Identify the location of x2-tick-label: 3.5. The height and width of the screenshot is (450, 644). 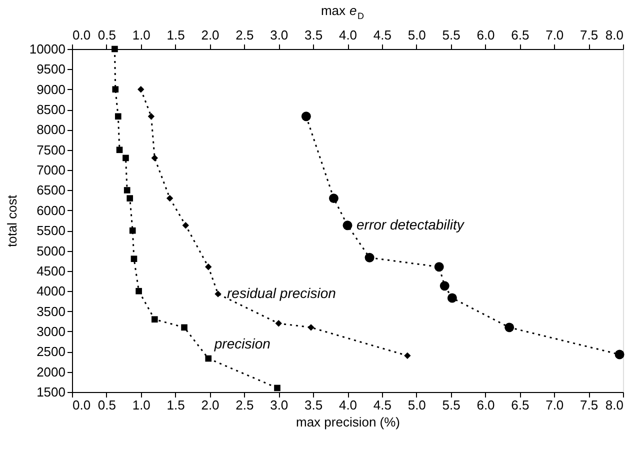
(313, 35).